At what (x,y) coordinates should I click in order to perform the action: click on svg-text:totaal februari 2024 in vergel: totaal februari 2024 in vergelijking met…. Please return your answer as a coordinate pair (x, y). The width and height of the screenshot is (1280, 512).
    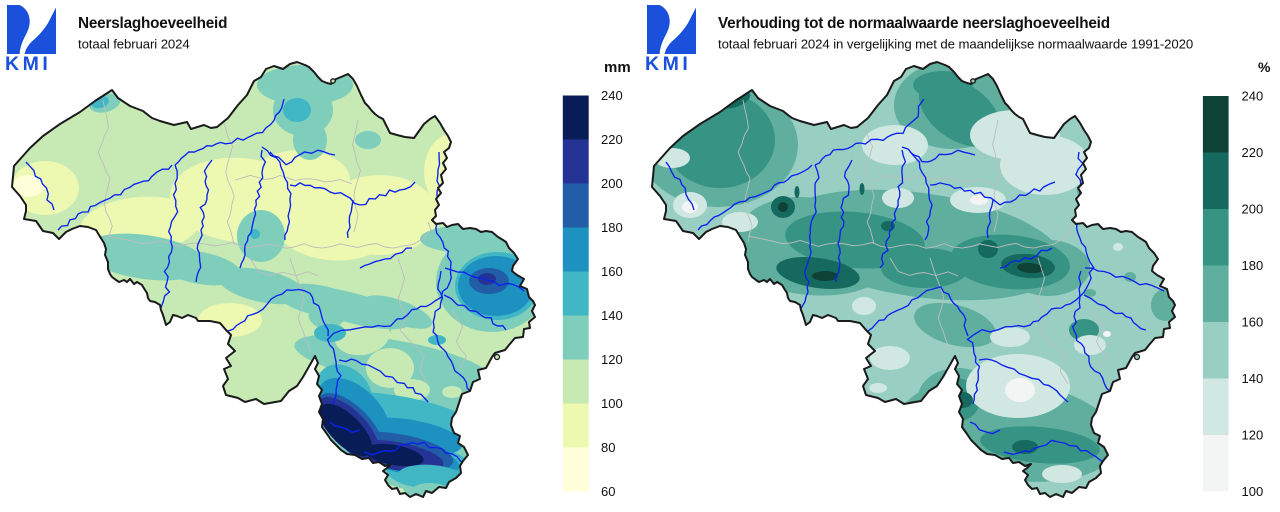
    Looking at the image, I should click on (955, 44).